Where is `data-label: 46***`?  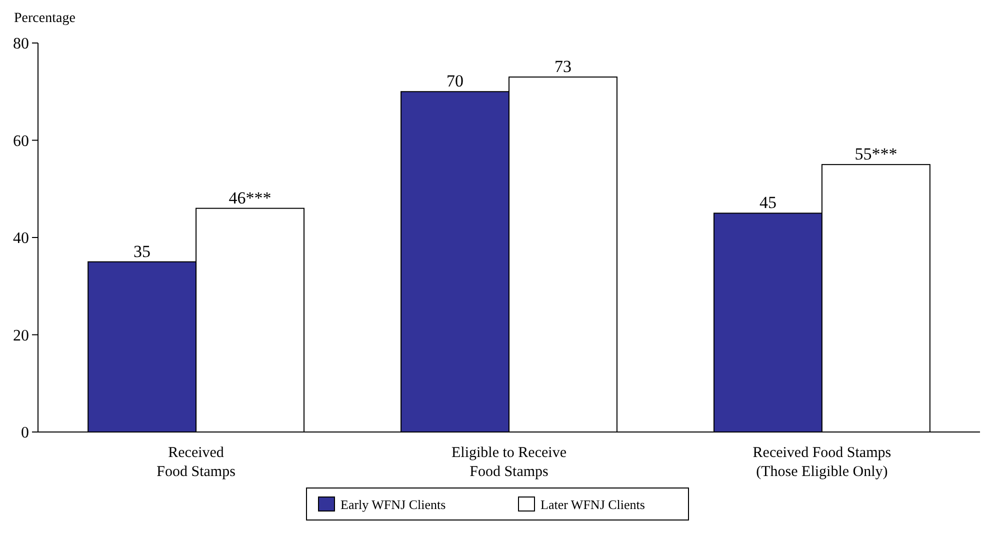
data-label: 46*** is located at coordinates (250, 198).